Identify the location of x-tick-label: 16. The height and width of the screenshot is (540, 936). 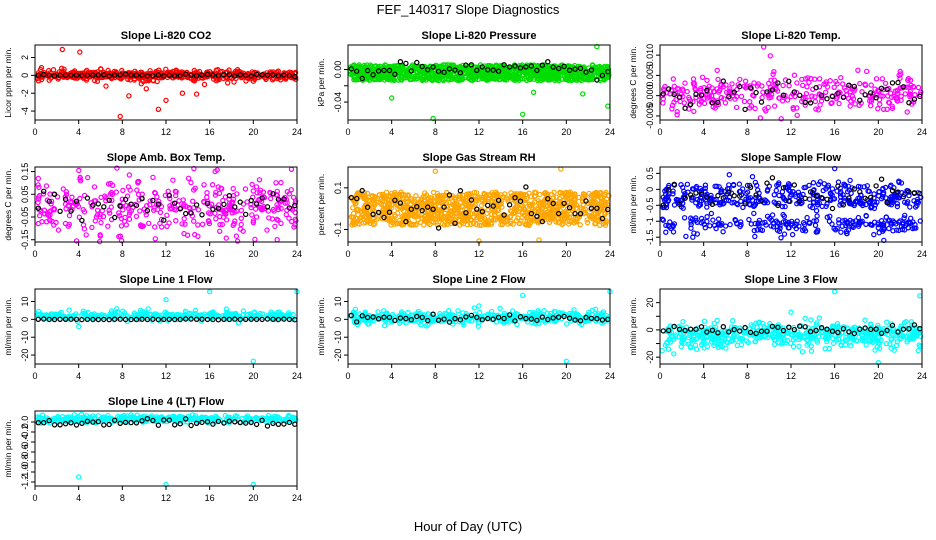
(210, 254).